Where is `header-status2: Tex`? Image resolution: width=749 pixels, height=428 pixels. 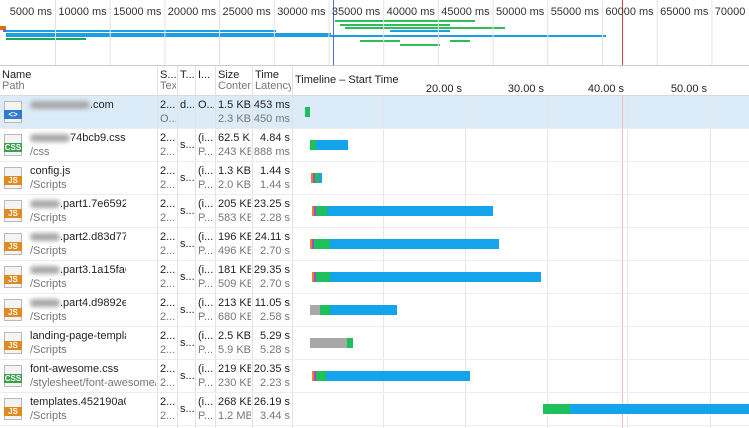 header-status2: Tex is located at coordinates (168, 86).